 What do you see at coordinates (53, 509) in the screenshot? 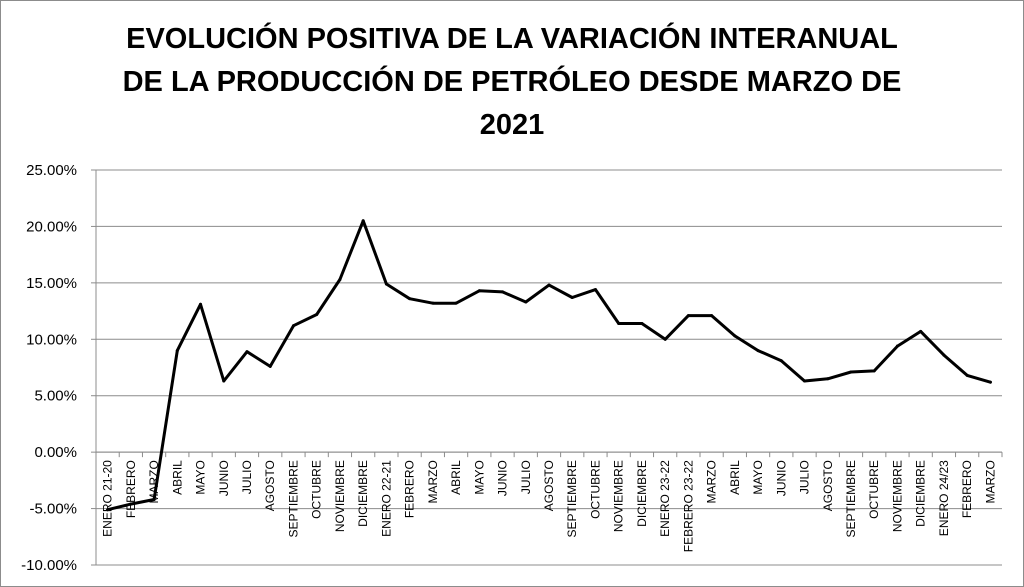
I see `y-tick-label: -5.00%` at bounding box center [53, 509].